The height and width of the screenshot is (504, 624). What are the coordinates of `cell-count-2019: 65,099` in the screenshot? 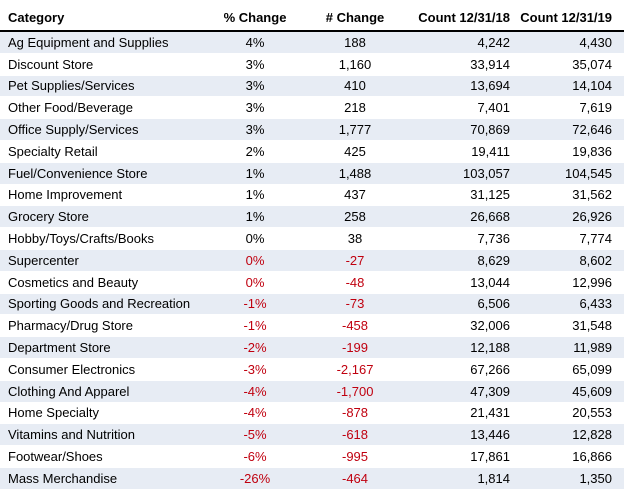 It's located at (572, 369).